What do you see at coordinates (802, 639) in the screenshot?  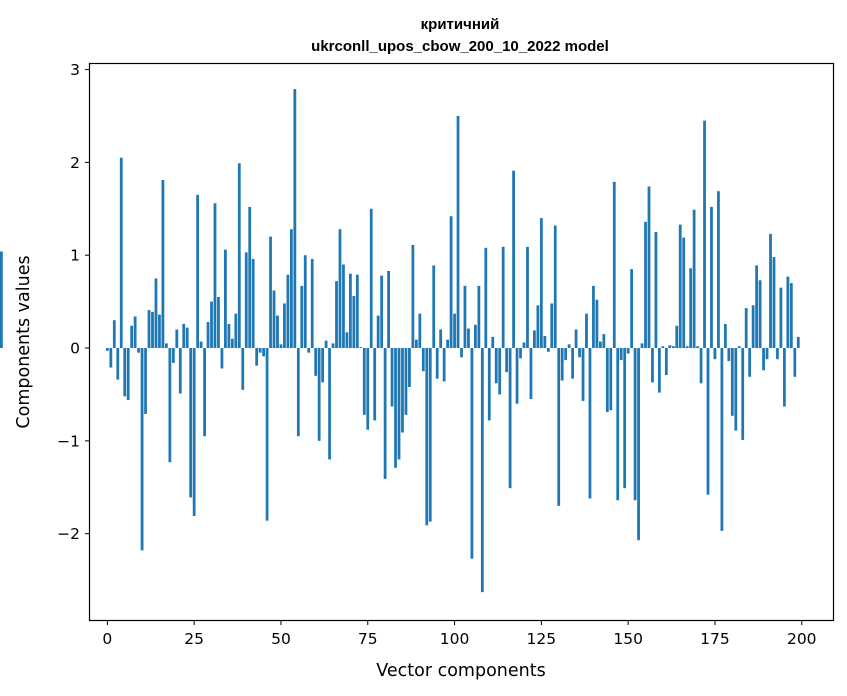 I see `x-tick-label: 200` at bounding box center [802, 639].